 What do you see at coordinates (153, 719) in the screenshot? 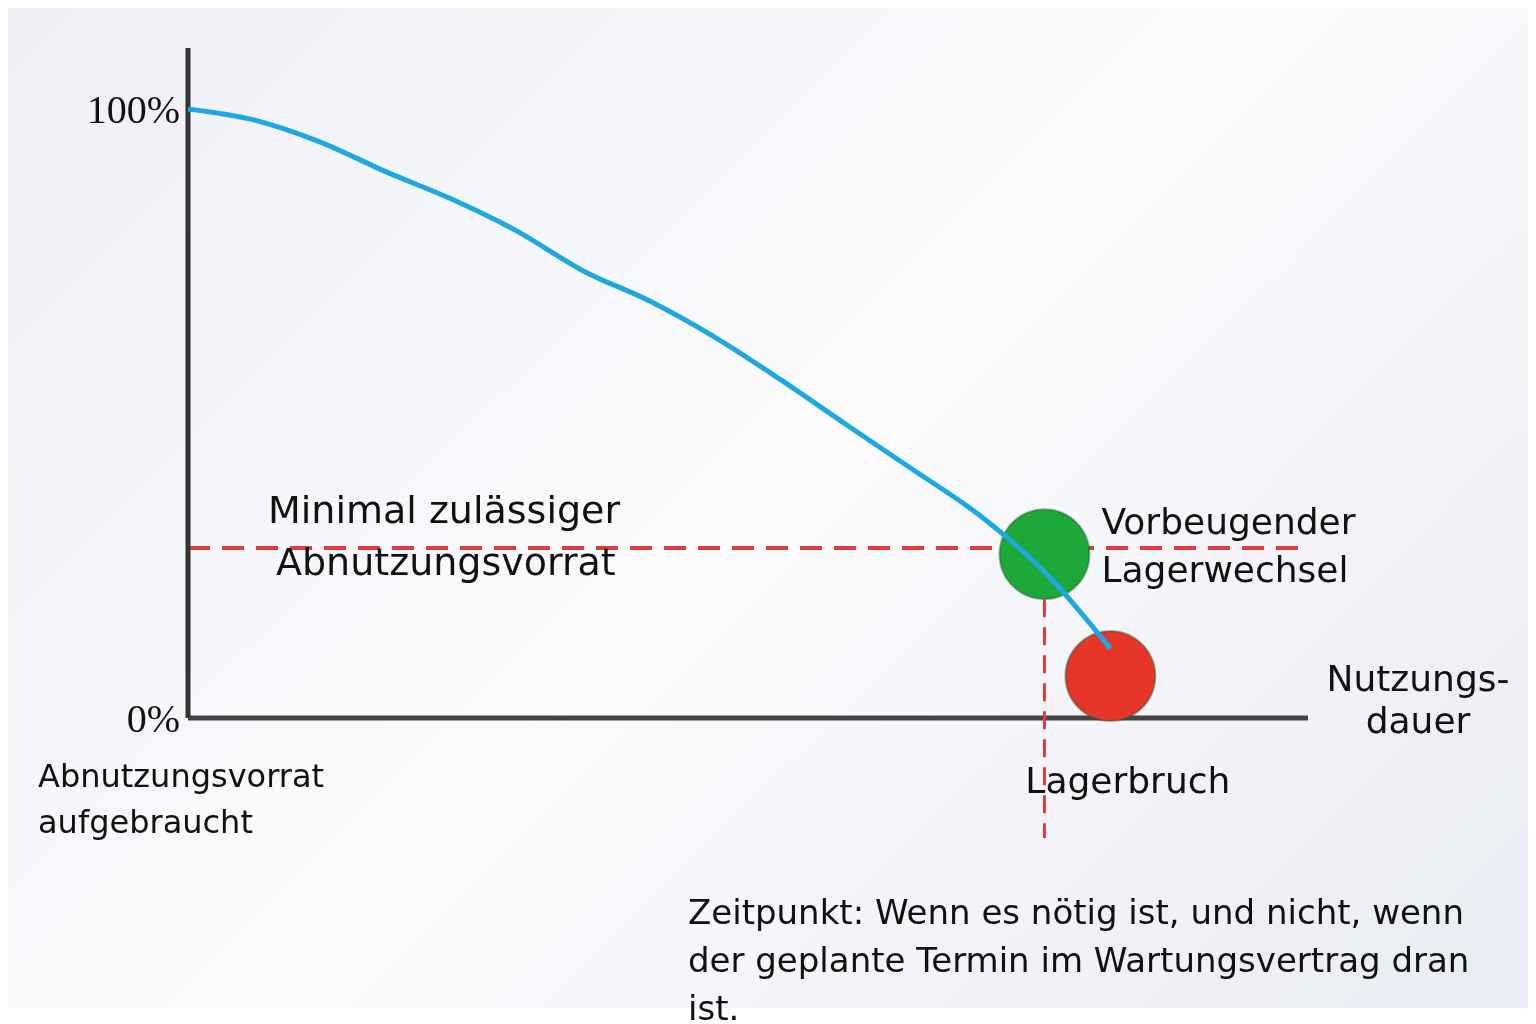
I see `y-tick-label: 0%` at bounding box center [153, 719].